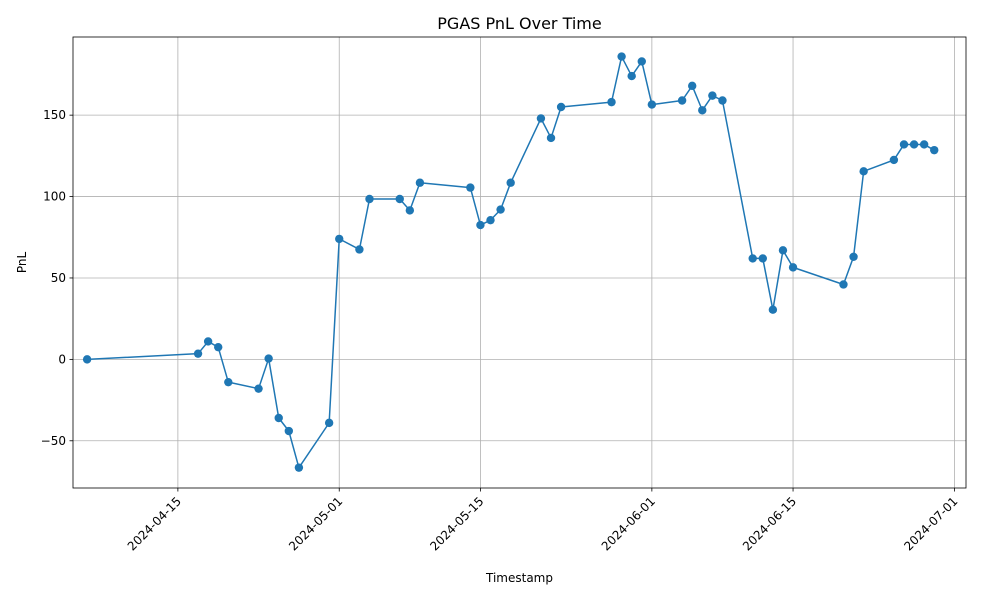 The height and width of the screenshot is (604, 1000). Describe the element at coordinates (519, 578) in the screenshot. I see `x-axis-title: Timestamp` at that location.